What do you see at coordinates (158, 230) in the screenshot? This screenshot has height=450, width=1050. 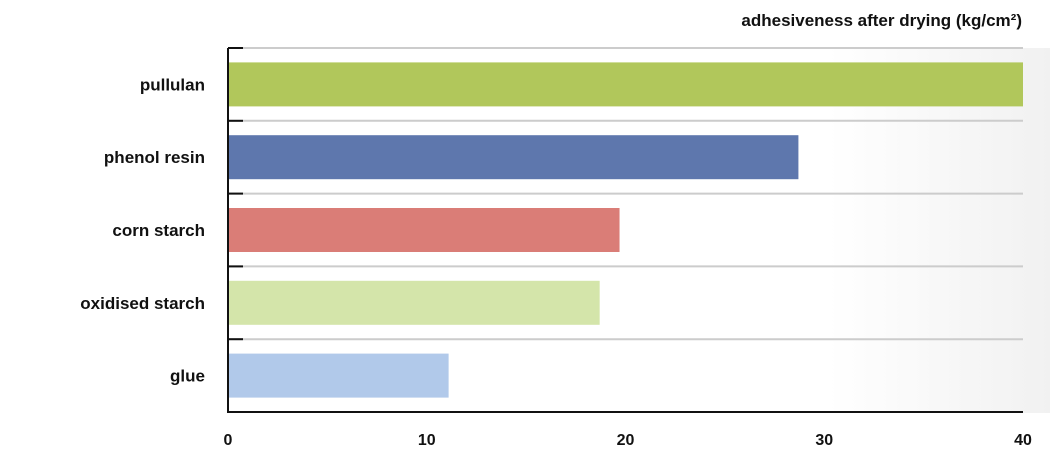 I see `category-label: corn starch` at bounding box center [158, 230].